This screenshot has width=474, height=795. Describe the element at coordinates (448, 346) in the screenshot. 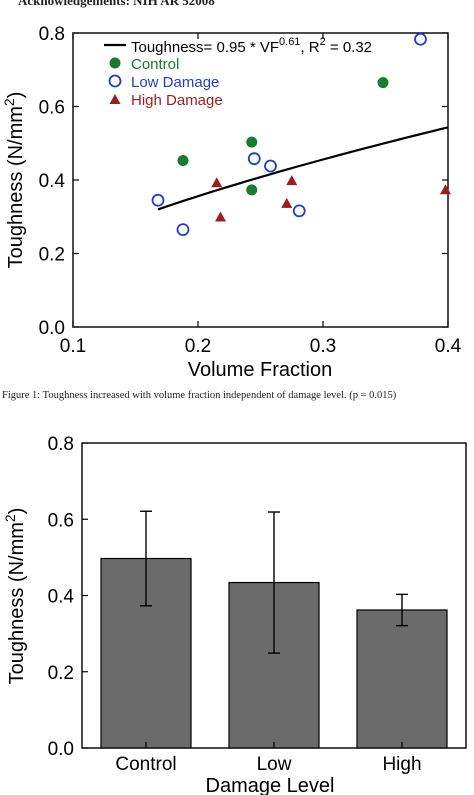

I see `scatter-x-tick-label: 0.4` at that location.